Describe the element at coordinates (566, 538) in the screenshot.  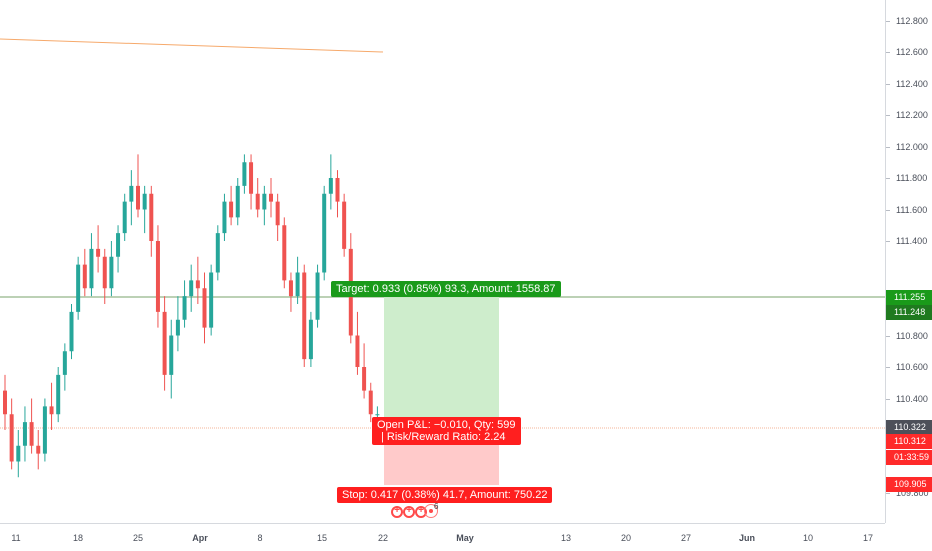
I see `time-tick-label: 13` at that location.